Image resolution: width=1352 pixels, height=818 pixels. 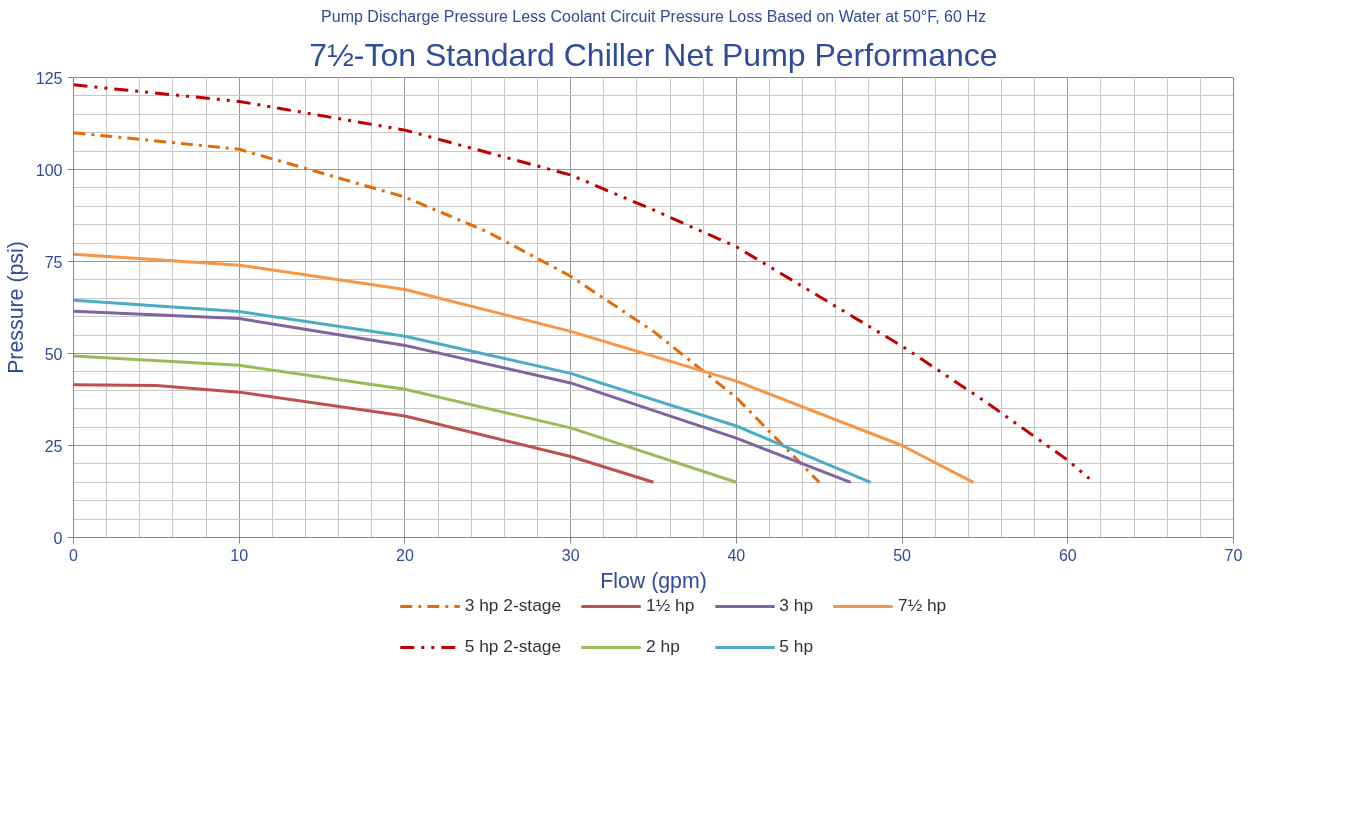 What do you see at coordinates (53, 354) in the screenshot?
I see `y-tick-label: 50` at bounding box center [53, 354].